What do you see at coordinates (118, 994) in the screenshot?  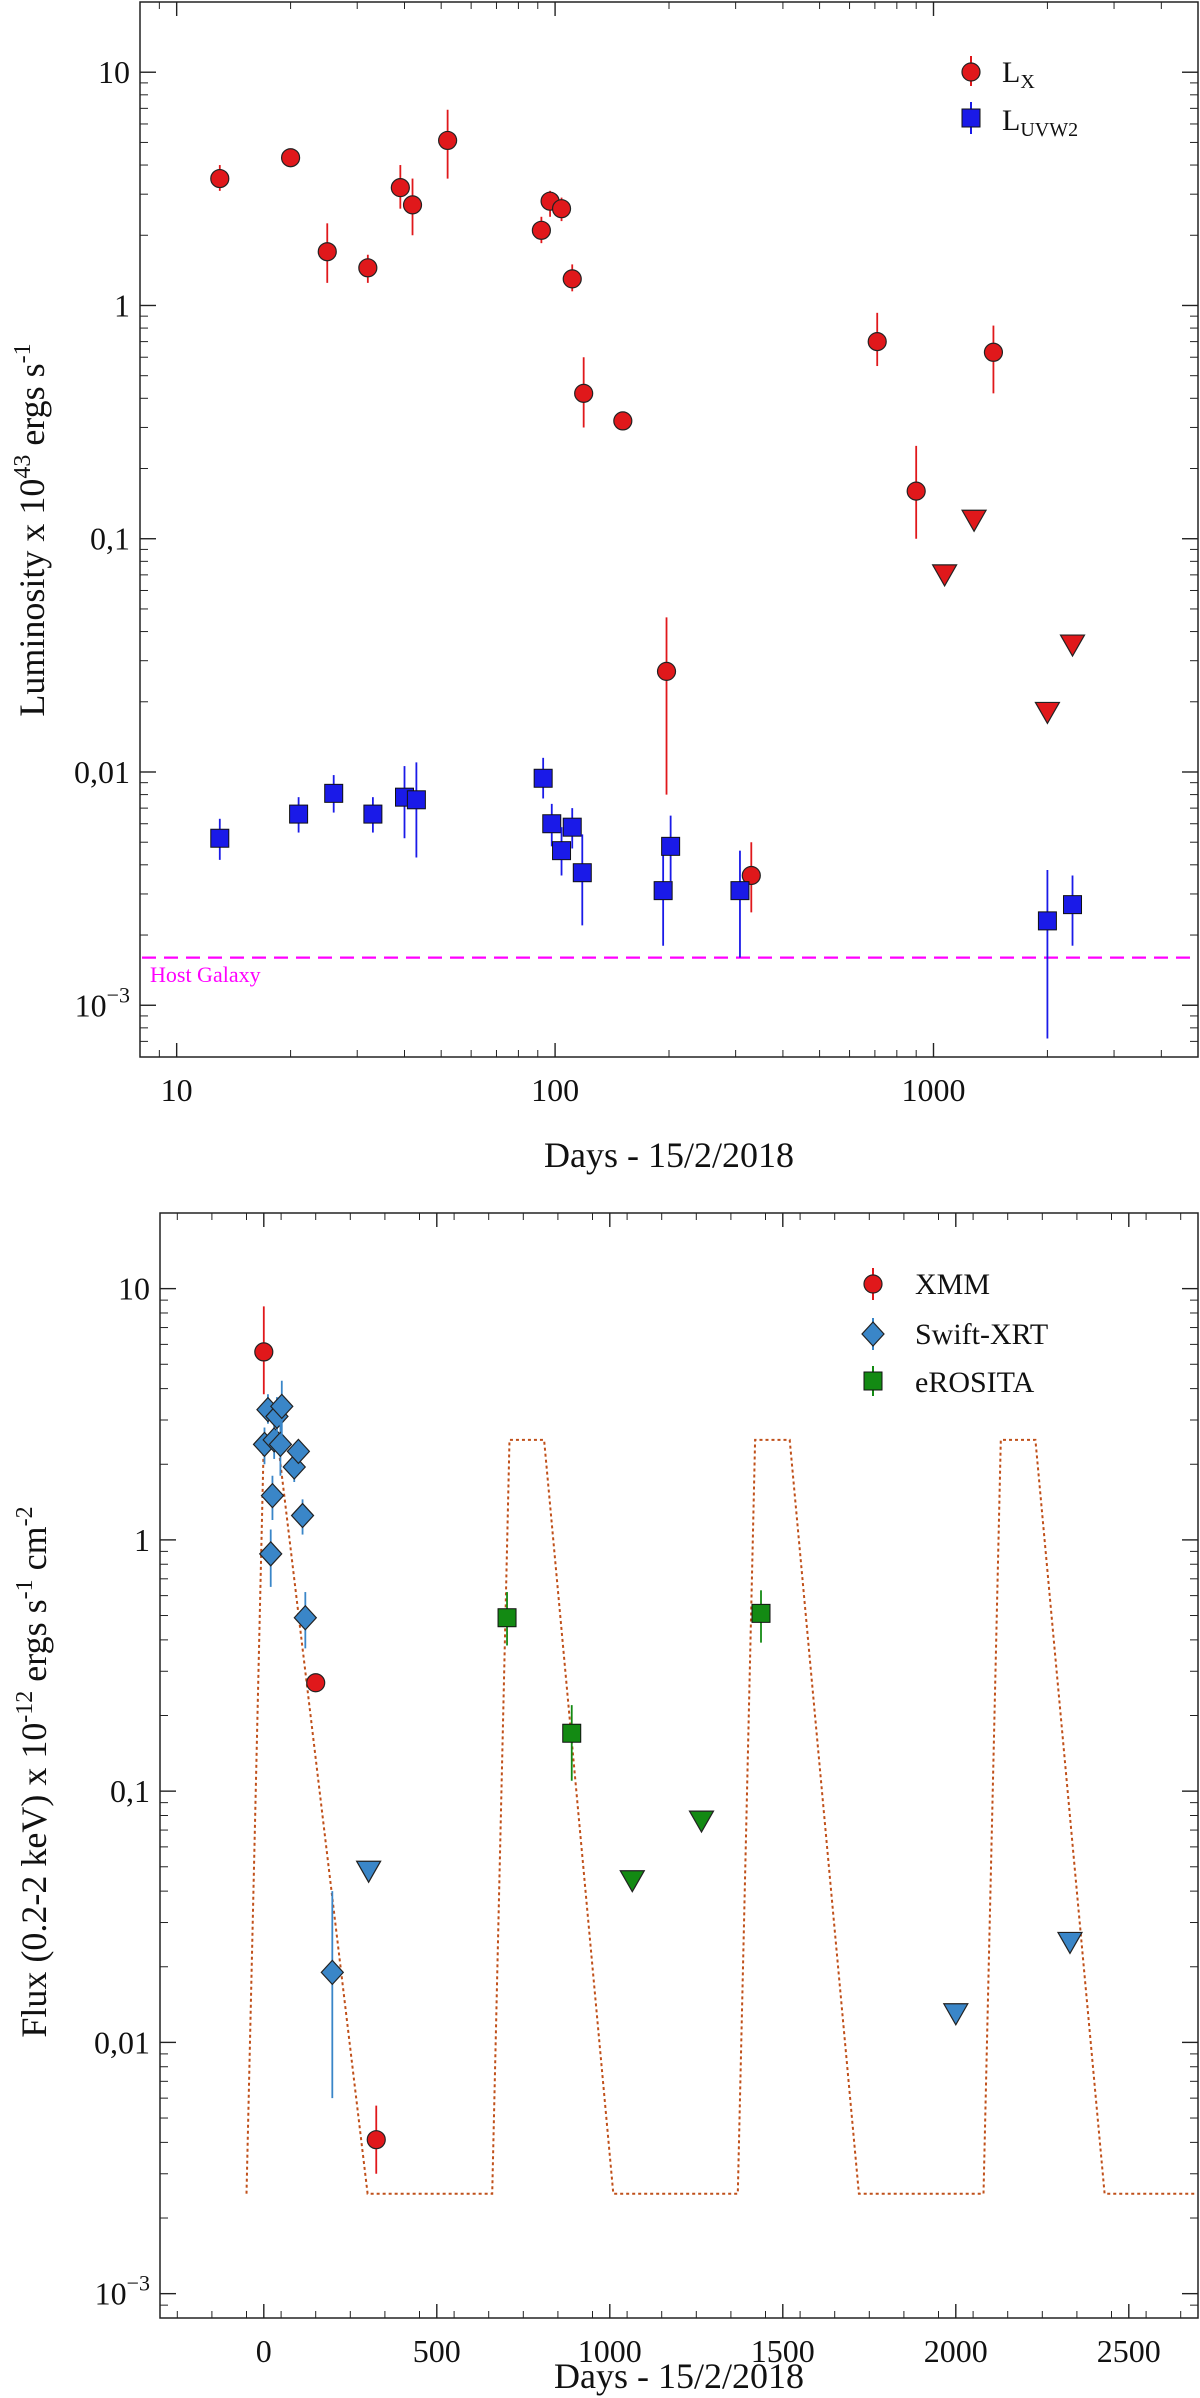 I see `y-tick-label-exp: −3` at bounding box center [118, 994].